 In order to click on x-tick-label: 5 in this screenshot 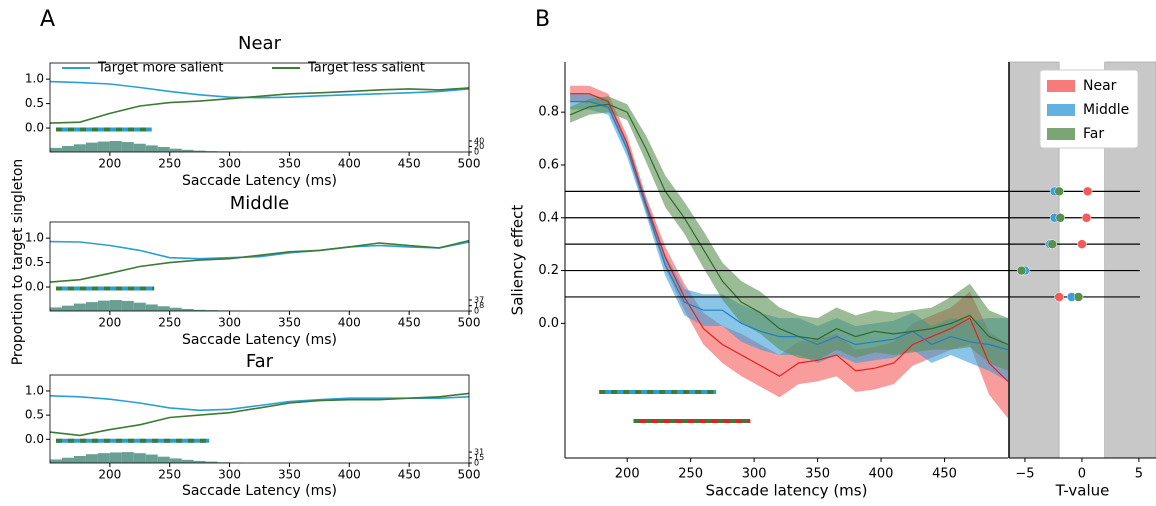, I will do `click(1139, 474)`.